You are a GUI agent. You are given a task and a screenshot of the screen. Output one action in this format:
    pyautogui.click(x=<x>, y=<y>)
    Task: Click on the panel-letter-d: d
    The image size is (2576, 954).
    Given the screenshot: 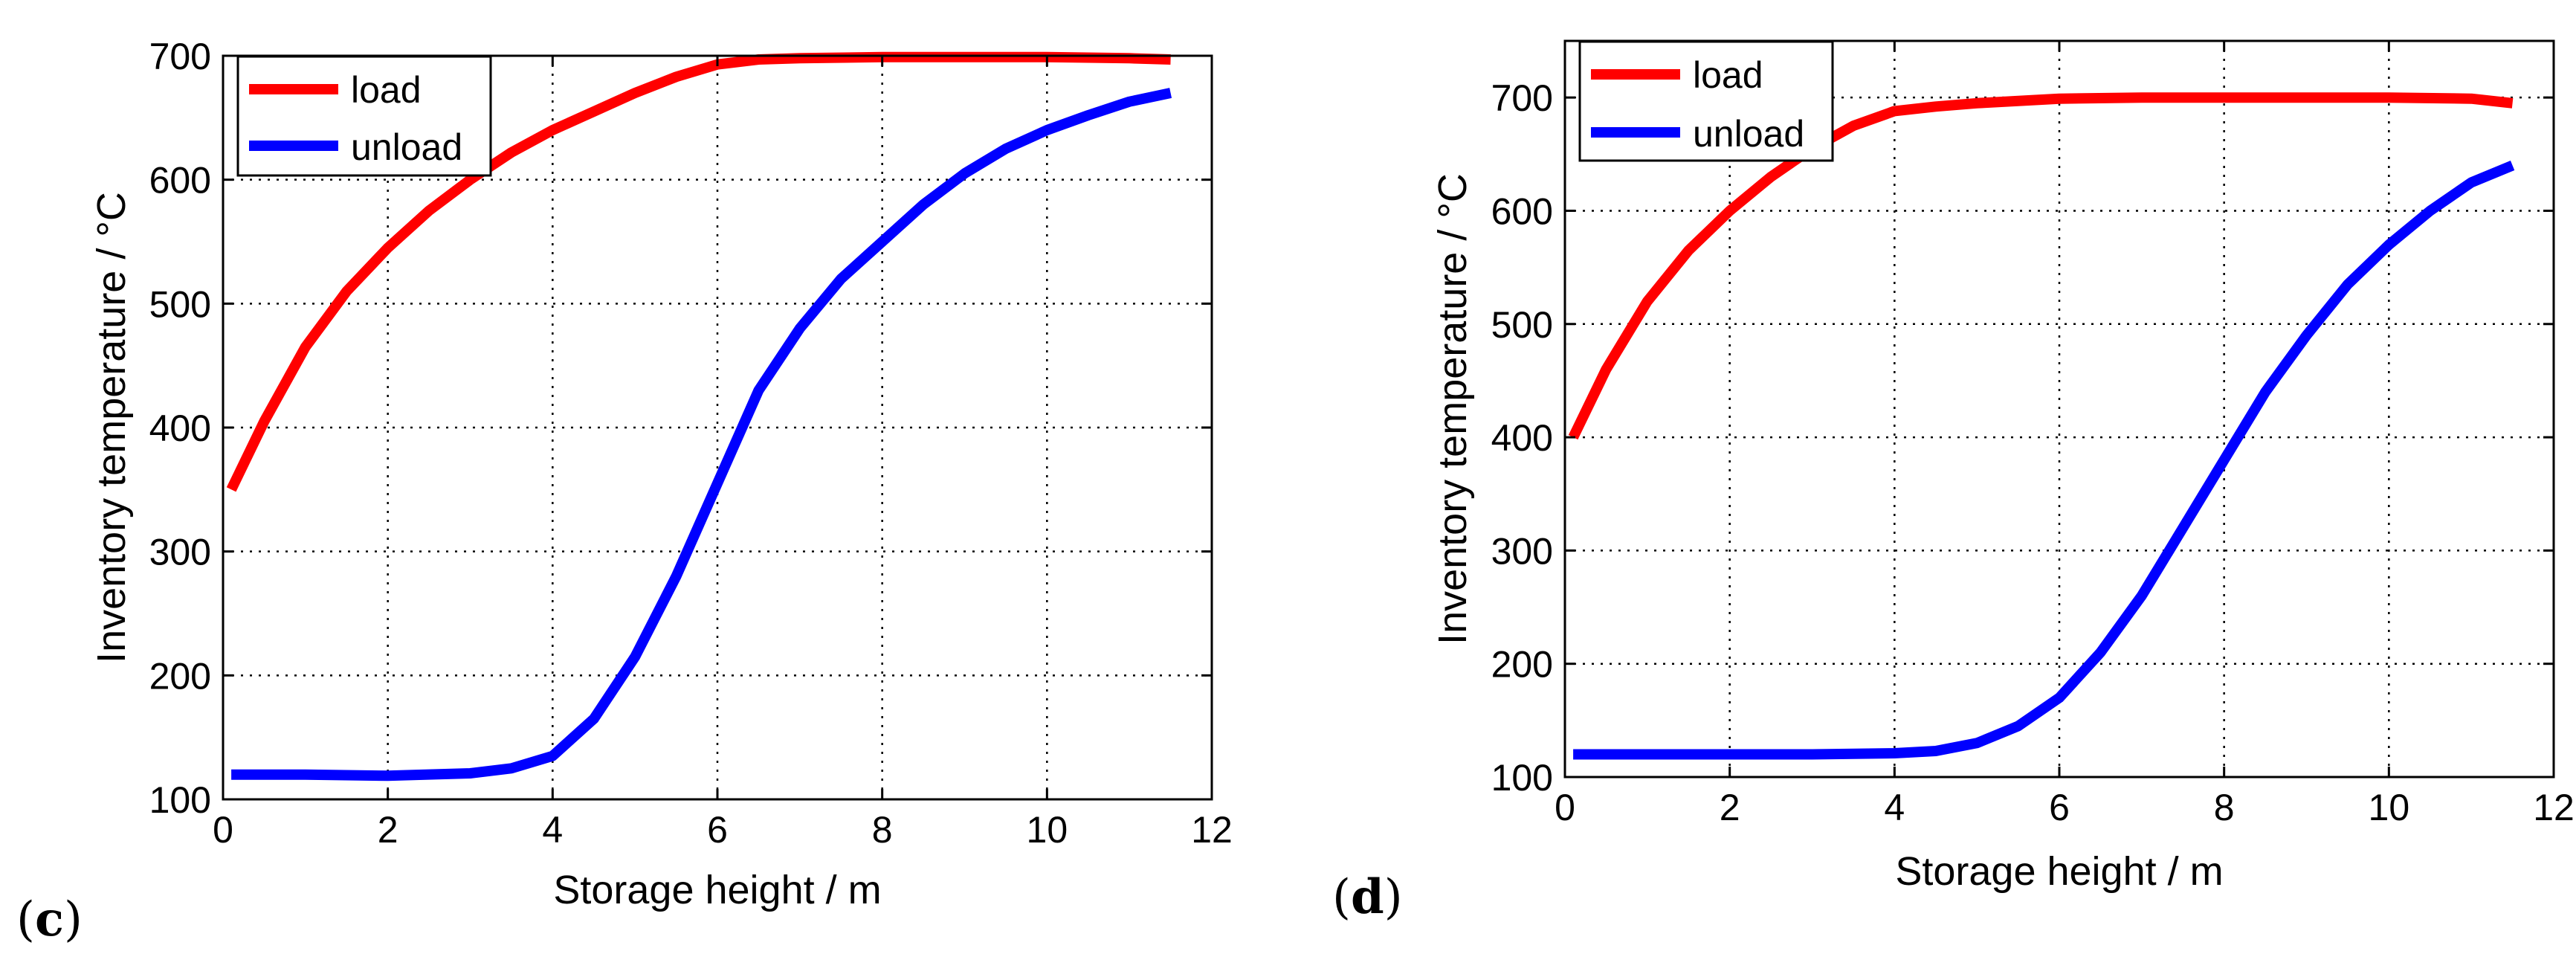 What is the action you would take?
    pyautogui.click(x=1367, y=897)
    